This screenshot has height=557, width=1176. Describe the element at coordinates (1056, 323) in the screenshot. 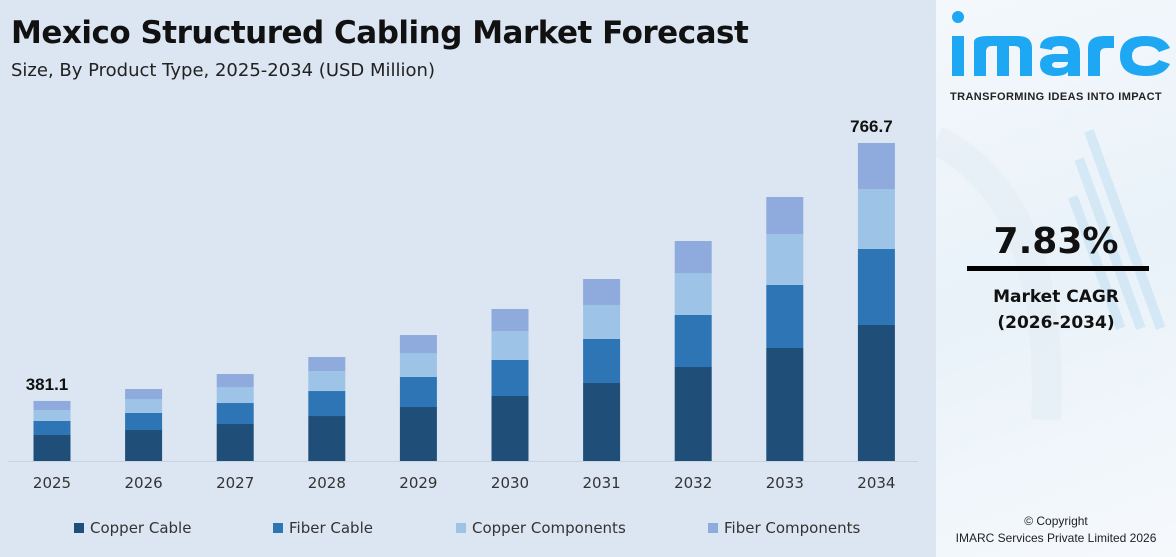

I see `cagr-period: (2026-2034)` at that location.